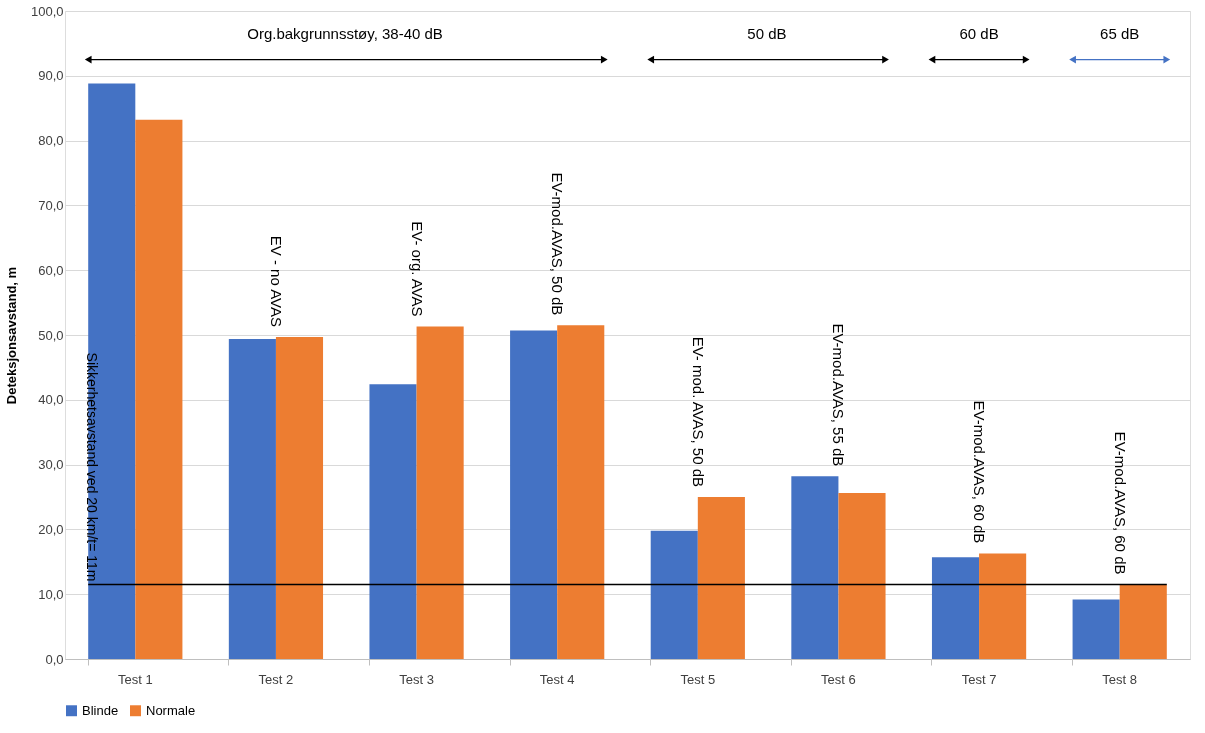  What do you see at coordinates (838, 679) in the screenshot?
I see `x-tick-label: Test 6` at bounding box center [838, 679].